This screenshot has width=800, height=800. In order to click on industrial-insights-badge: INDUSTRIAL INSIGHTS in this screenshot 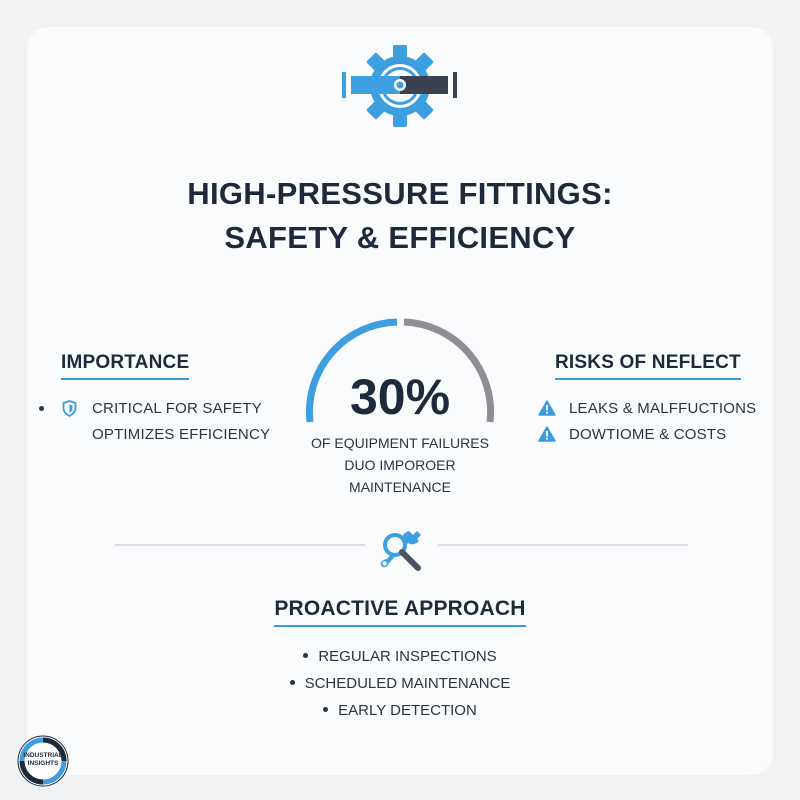, I will do `click(43, 761)`.